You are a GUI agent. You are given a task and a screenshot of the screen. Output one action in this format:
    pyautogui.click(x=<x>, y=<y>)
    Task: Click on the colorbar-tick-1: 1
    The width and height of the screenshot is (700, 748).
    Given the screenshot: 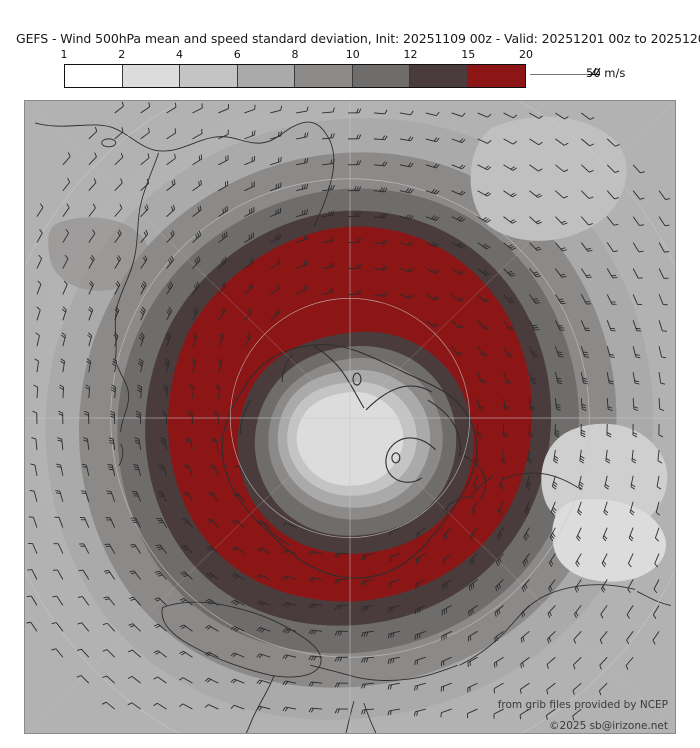 What is the action you would take?
    pyautogui.click(x=64, y=54)
    